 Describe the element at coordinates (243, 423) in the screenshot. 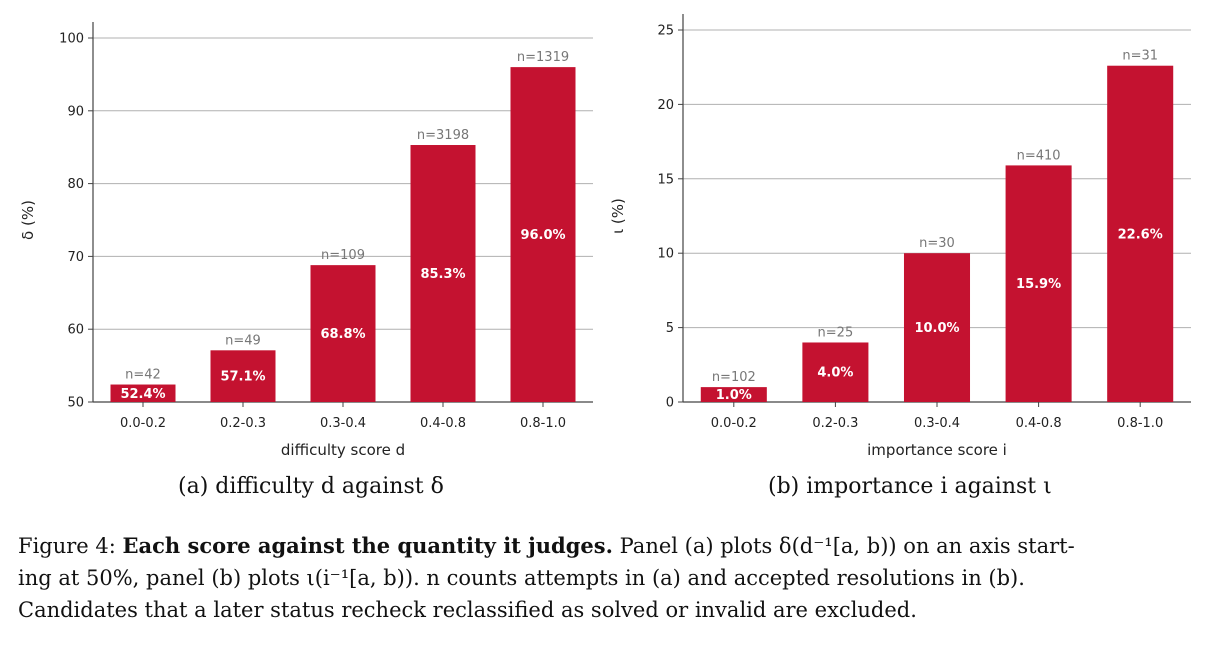

I see `panel-a-xtick-label-1: 0.2-0.3` at that location.